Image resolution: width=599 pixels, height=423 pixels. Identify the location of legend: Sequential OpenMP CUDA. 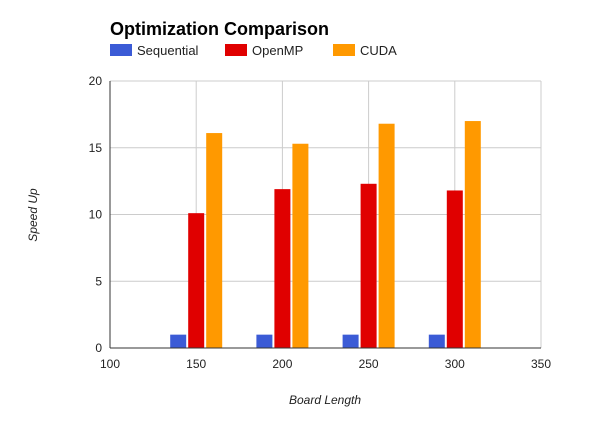
(253, 50).